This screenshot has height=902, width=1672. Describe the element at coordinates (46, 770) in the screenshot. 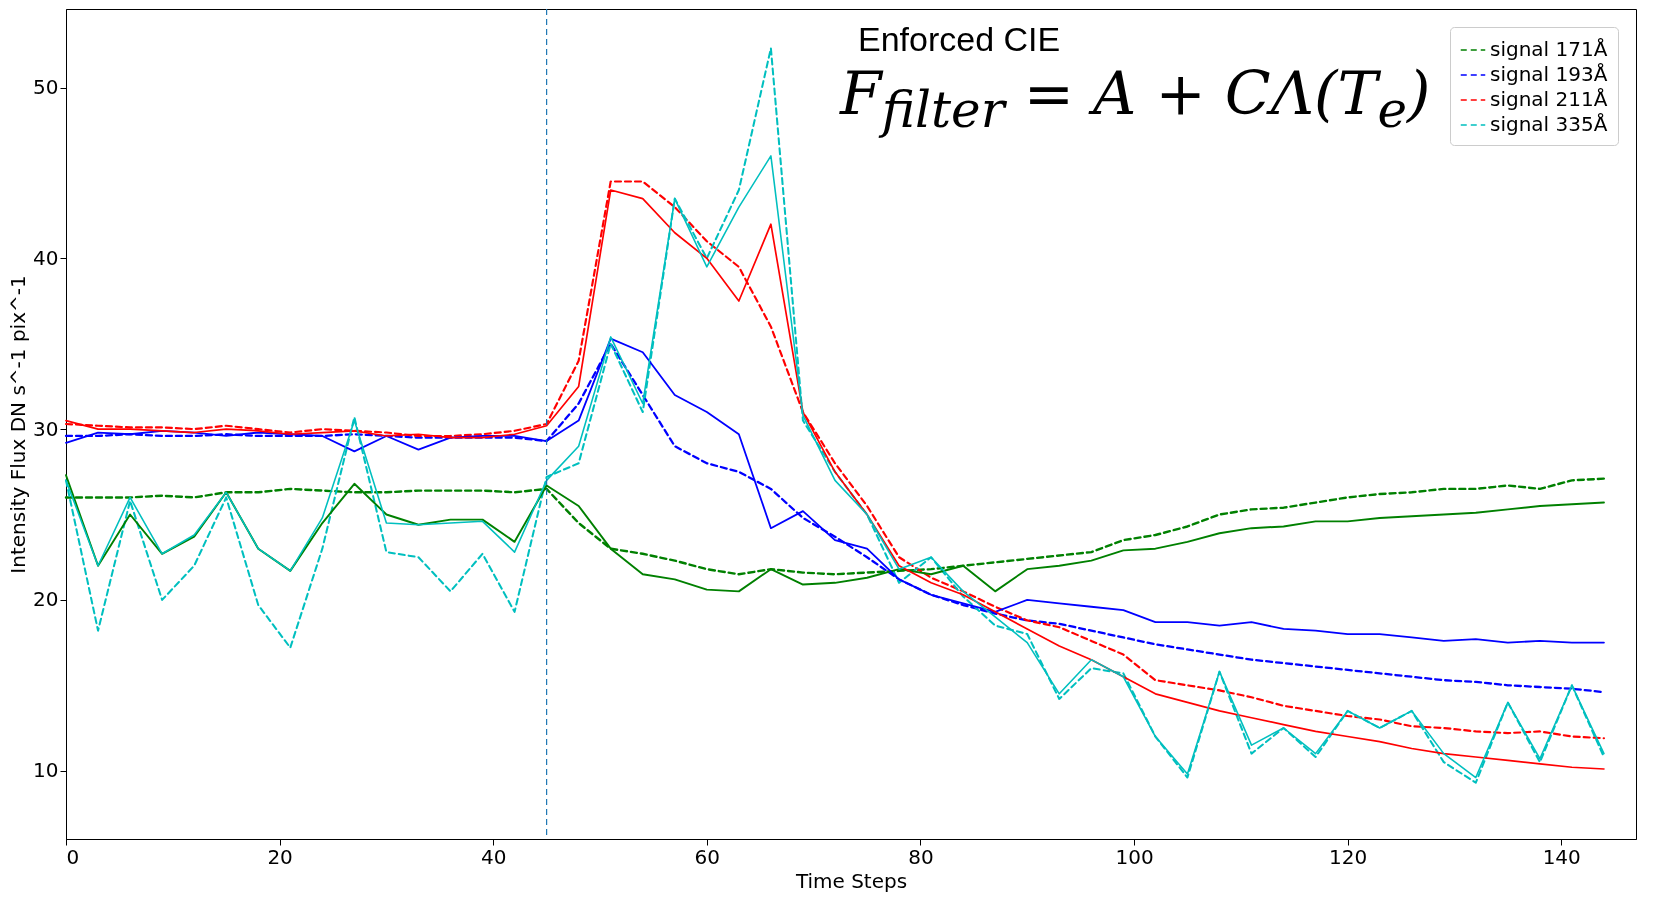

I see `y-tick-label: 10` at that location.